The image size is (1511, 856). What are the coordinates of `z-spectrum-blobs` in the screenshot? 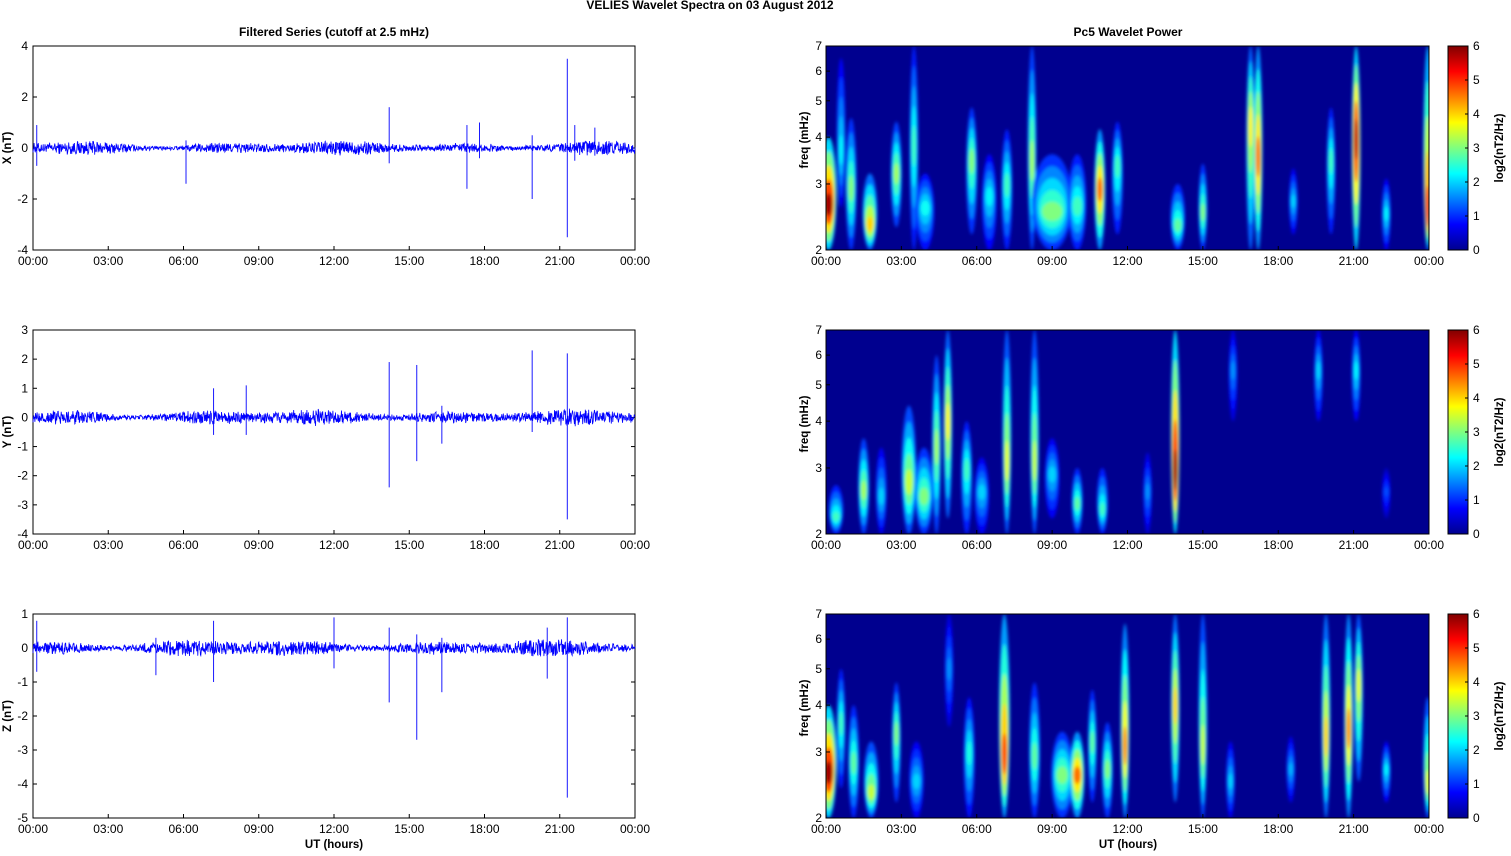 It's located at (1127, 716).